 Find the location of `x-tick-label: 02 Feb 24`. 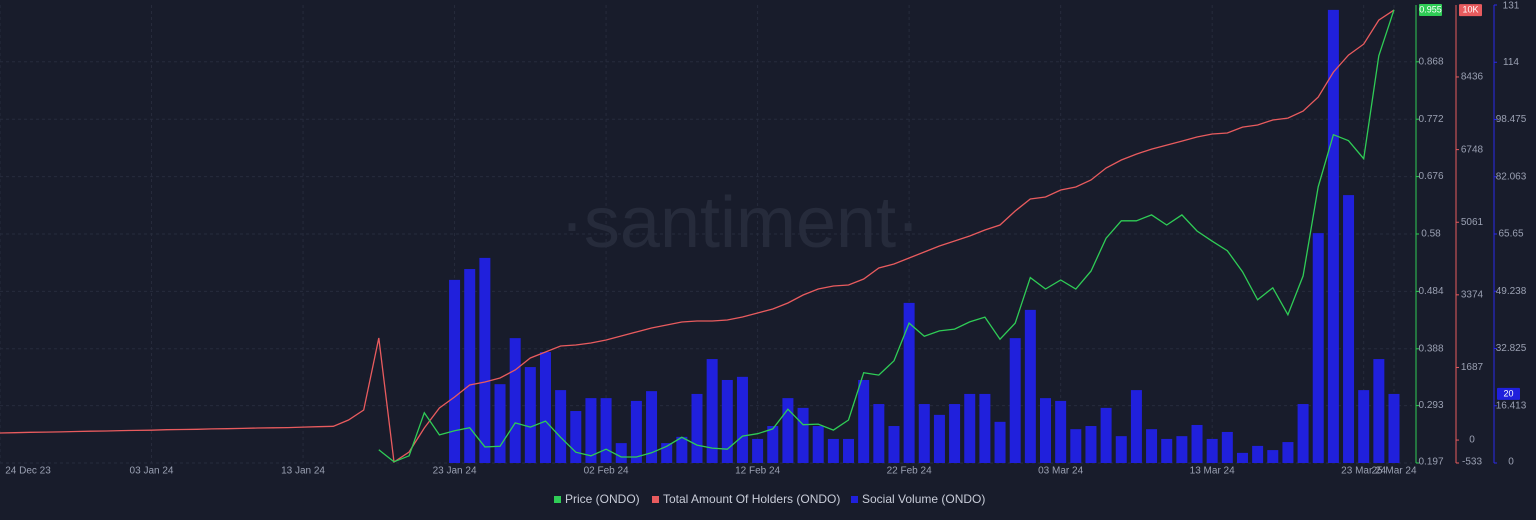

x-tick-label: 02 Feb 24 is located at coordinates (606, 471).